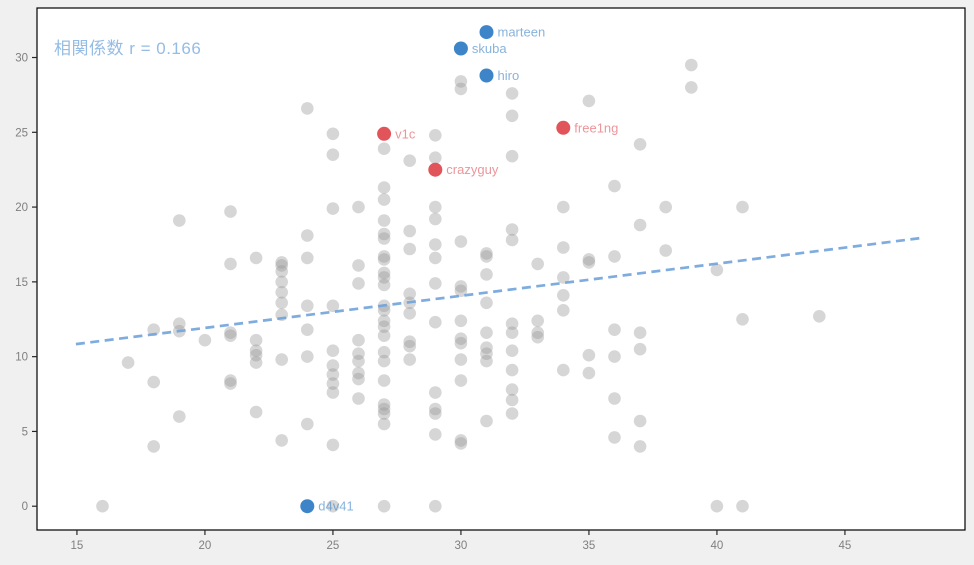 The width and height of the screenshot is (974, 565). Describe the element at coordinates (21, 208) in the screenshot. I see `y-tick-label: 20` at that location.